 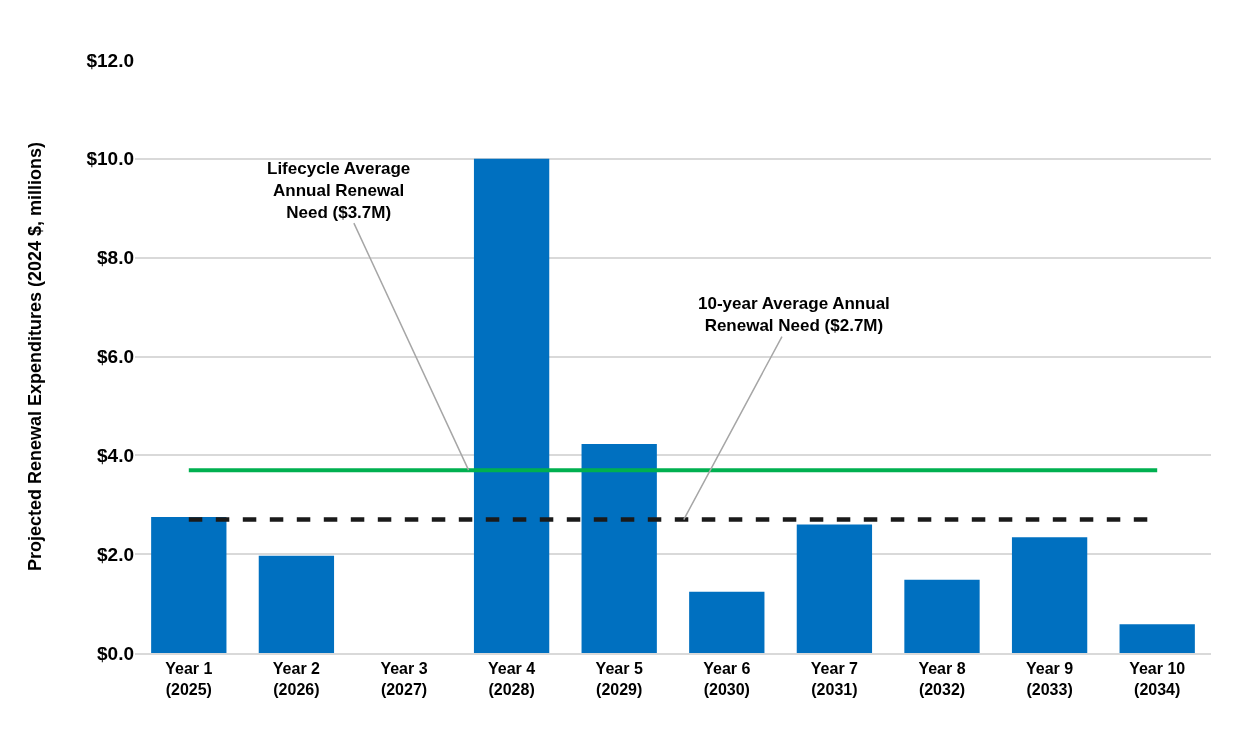 I want to click on y-tick-label: $10.0, so click(x=110, y=159).